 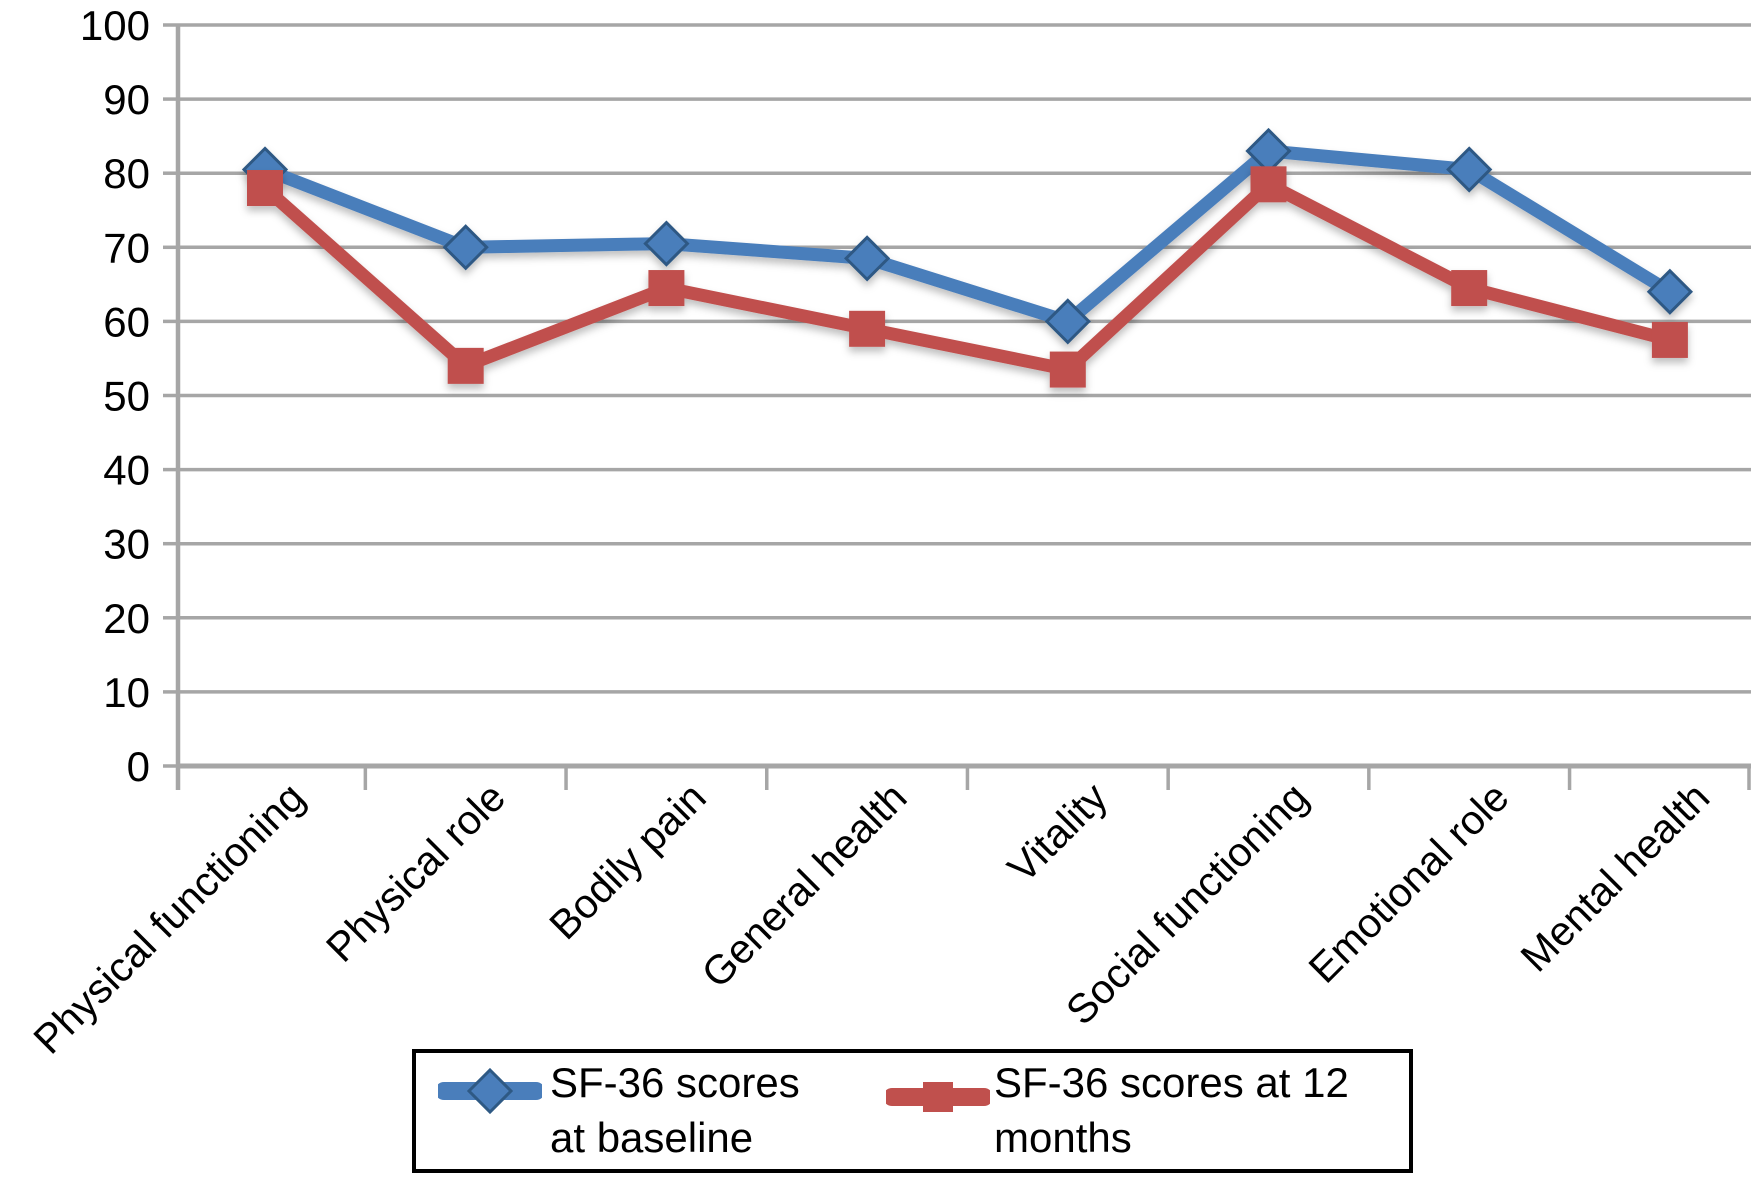 What do you see at coordinates (627, 861) in the screenshot?
I see `x-axis-label: Bodily pain` at bounding box center [627, 861].